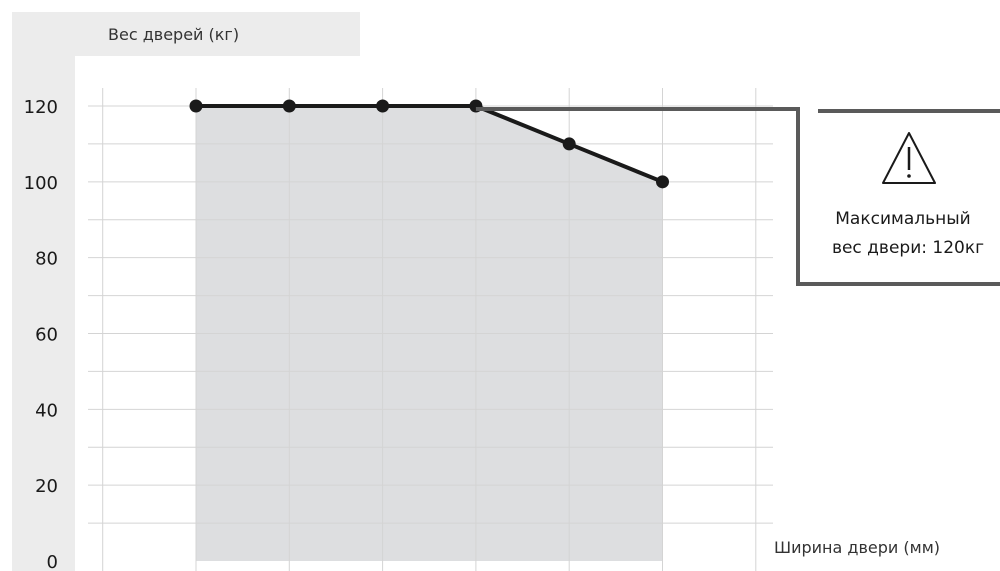 The height and width of the screenshot is (571, 1000). What do you see at coordinates (43, 313) in the screenshot?
I see `y-axis-band` at bounding box center [43, 313].